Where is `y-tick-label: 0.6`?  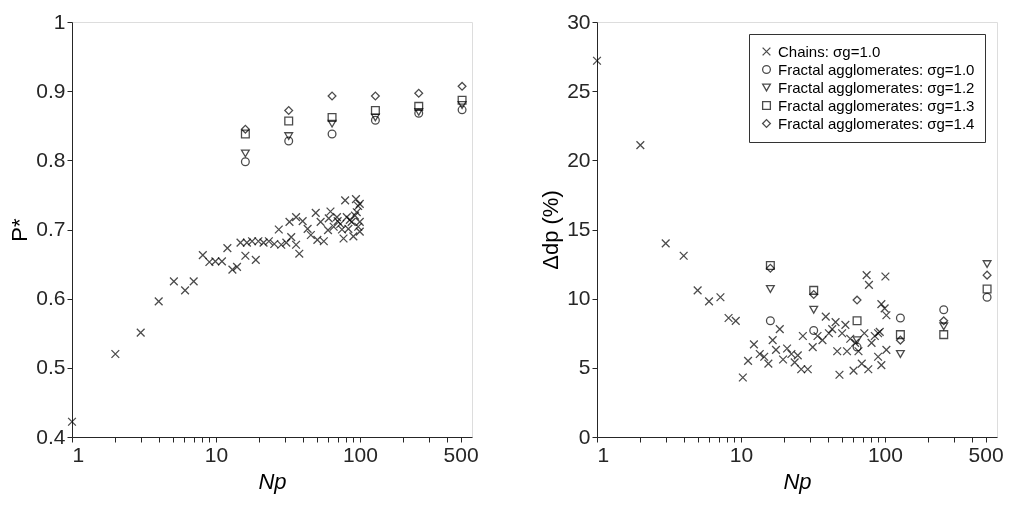
y-tick-label: 0.6 is located at coordinates (51, 298).